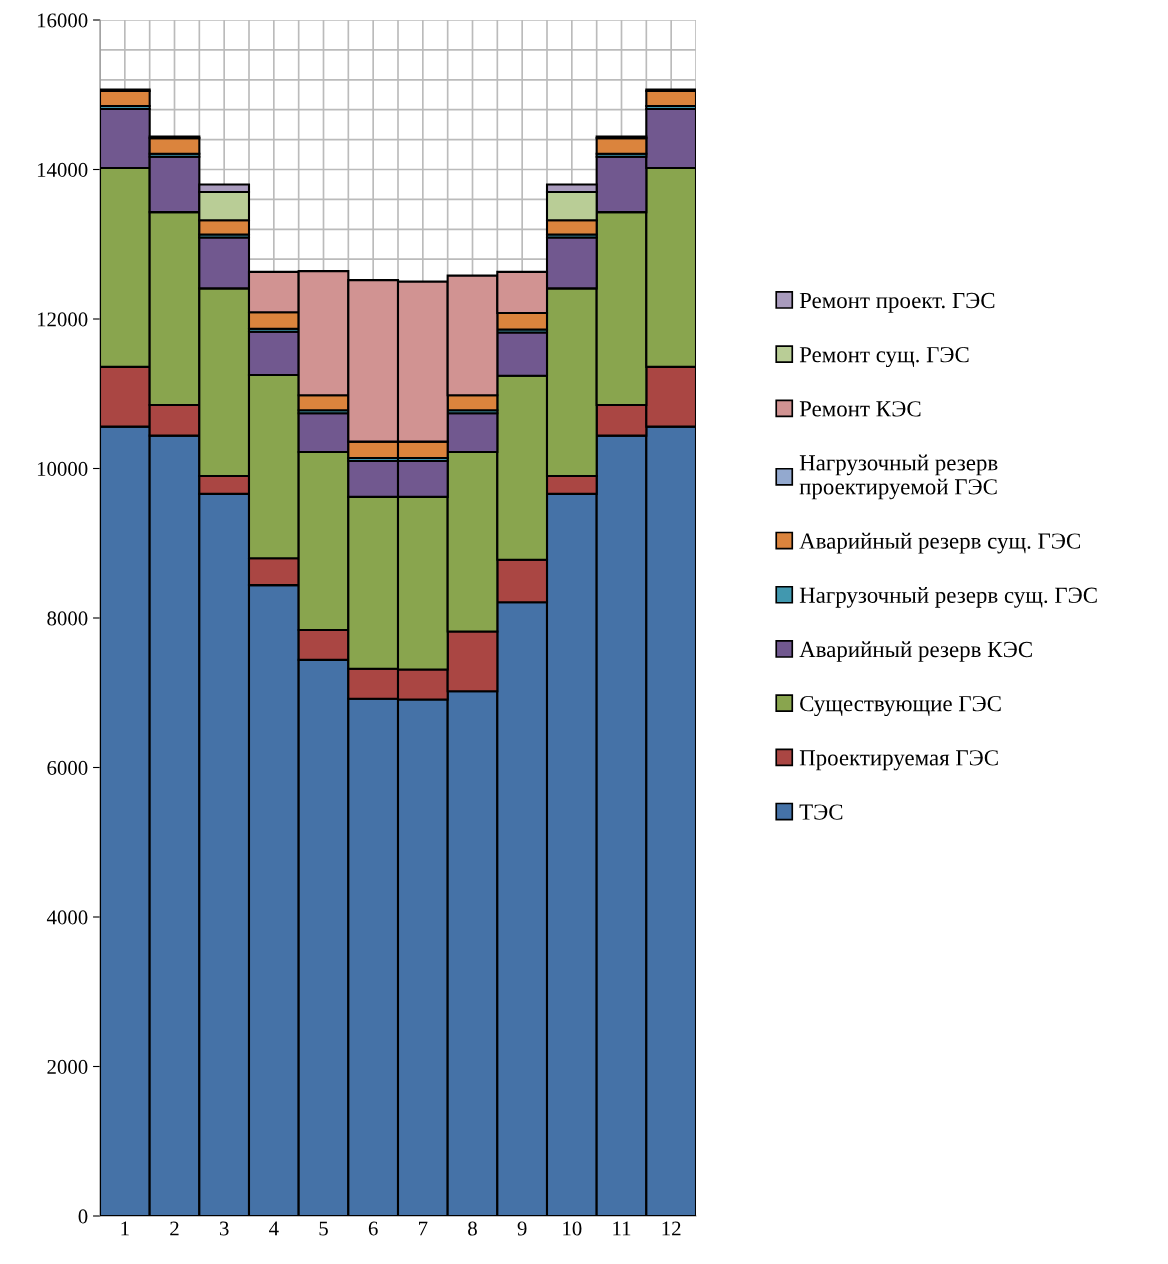 The width and height of the screenshot is (1168, 1264). What do you see at coordinates (860, 409) in the screenshot?
I see `legend-label: Ремонт КЭС` at bounding box center [860, 409].